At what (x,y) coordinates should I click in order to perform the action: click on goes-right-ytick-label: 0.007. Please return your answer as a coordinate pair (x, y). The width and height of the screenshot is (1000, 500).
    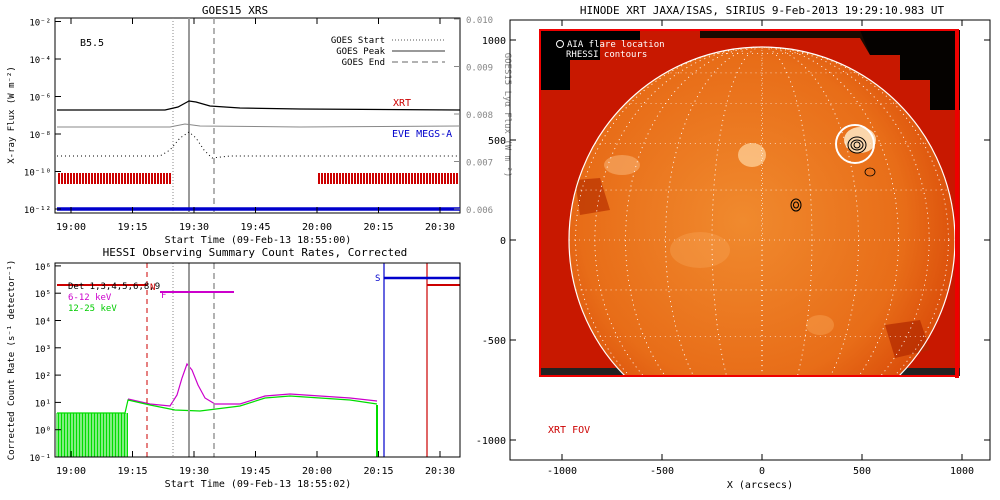
    Looking at the image, I should click on (479, 164).